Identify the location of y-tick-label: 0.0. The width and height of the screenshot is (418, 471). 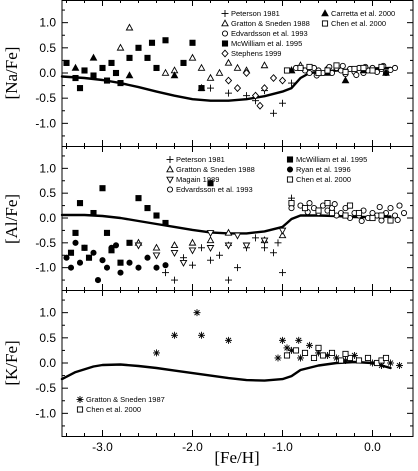
(47, 218).